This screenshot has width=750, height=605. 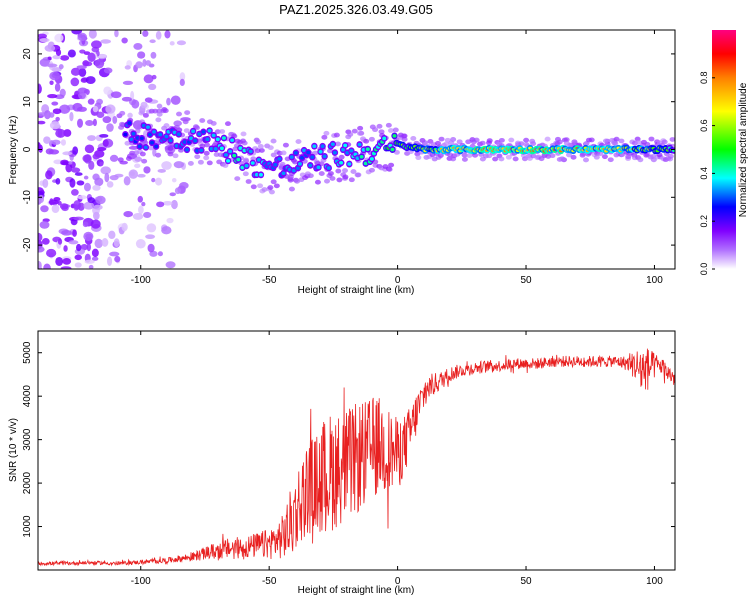 I want to click on y-tick-label: 2000, so click(x=27, y=483).